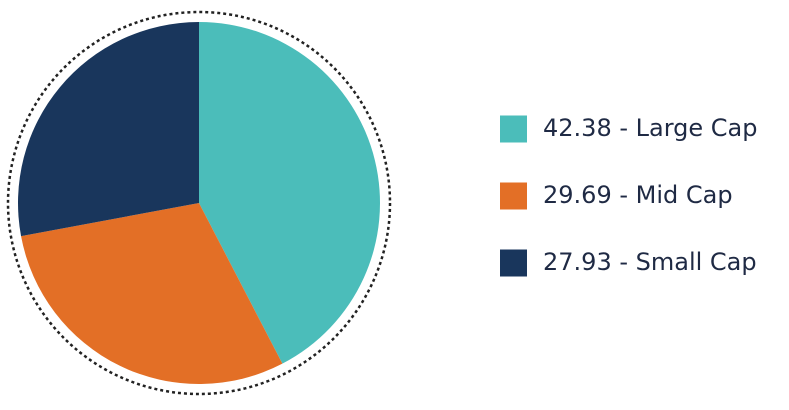 This screenshot has height=410, width=789. I want to click on legend-label: 27.93 - Small Cap, so click(650, 262).